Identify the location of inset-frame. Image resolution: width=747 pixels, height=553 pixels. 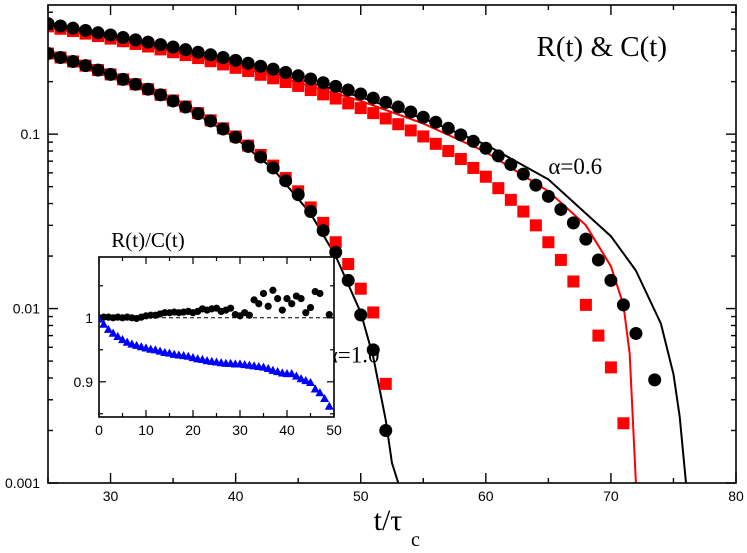
(216, 337).